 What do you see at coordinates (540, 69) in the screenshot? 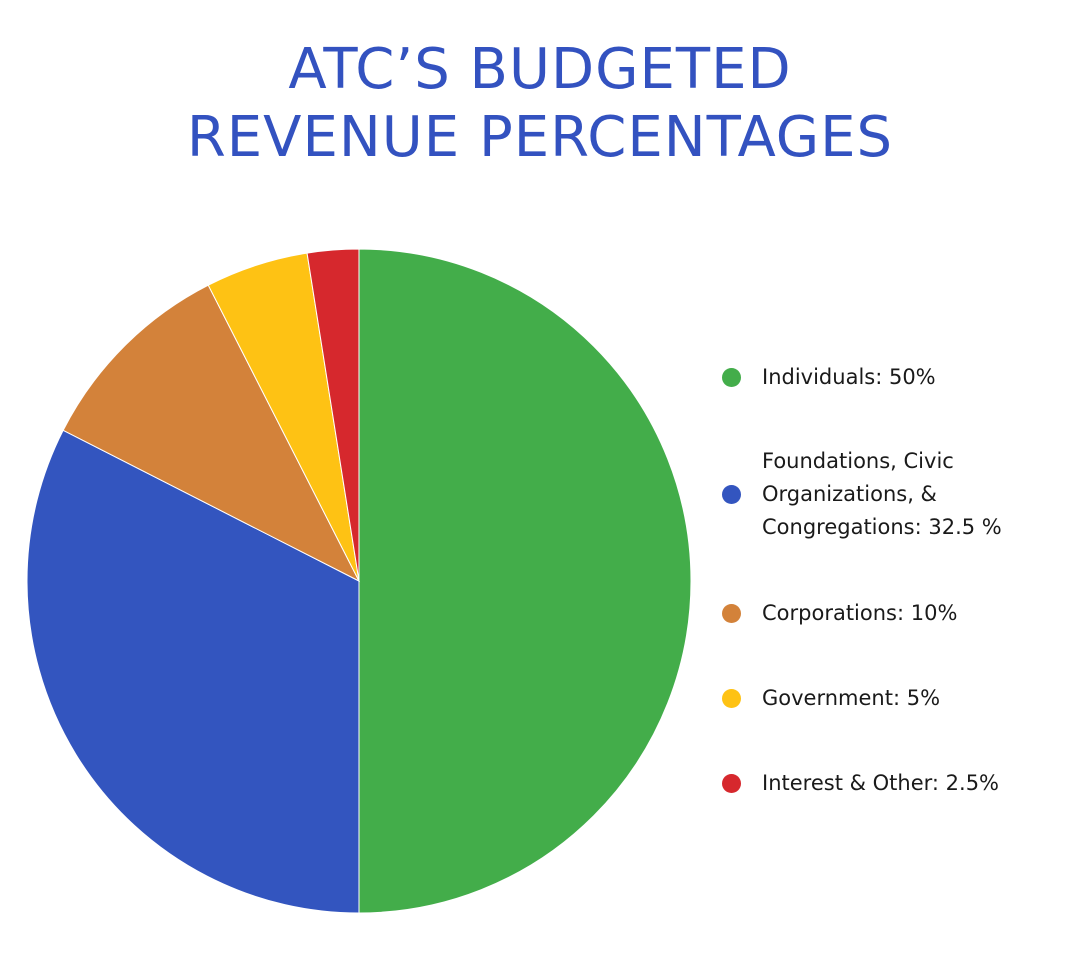
I see `chart-title-line-1: ATC’S BUDGETED` at bounding box center [540, 69].